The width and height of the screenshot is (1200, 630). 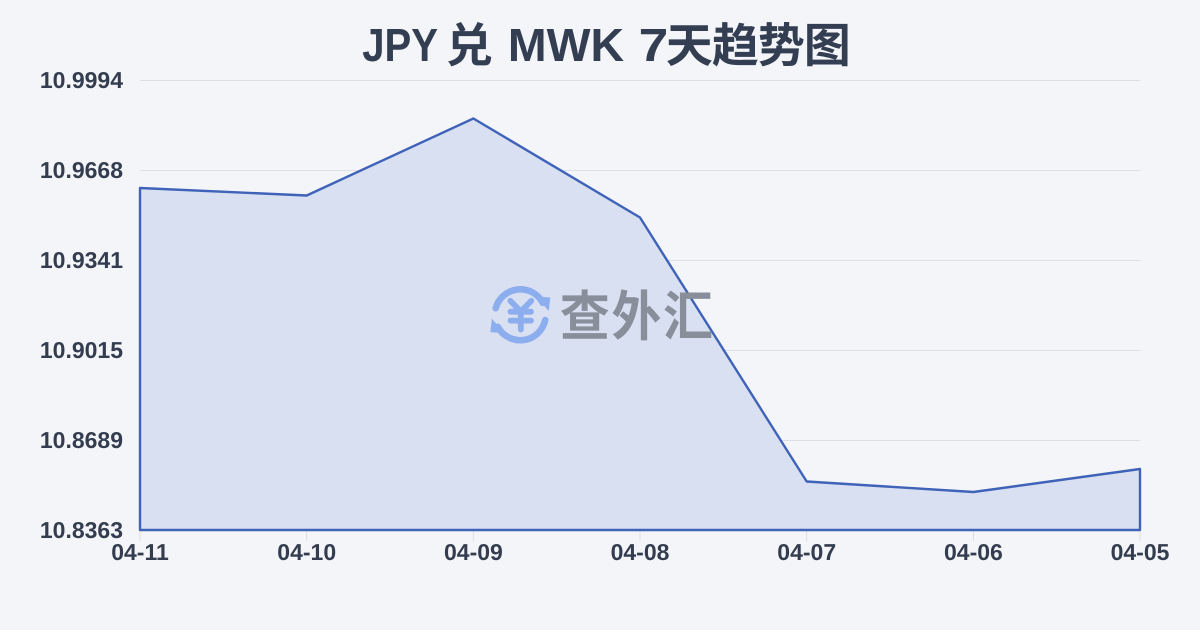 What do you see at coordinates (654, 45) in the screenshot?
I see `svg-text: 7` at bounding box center [654, 45].